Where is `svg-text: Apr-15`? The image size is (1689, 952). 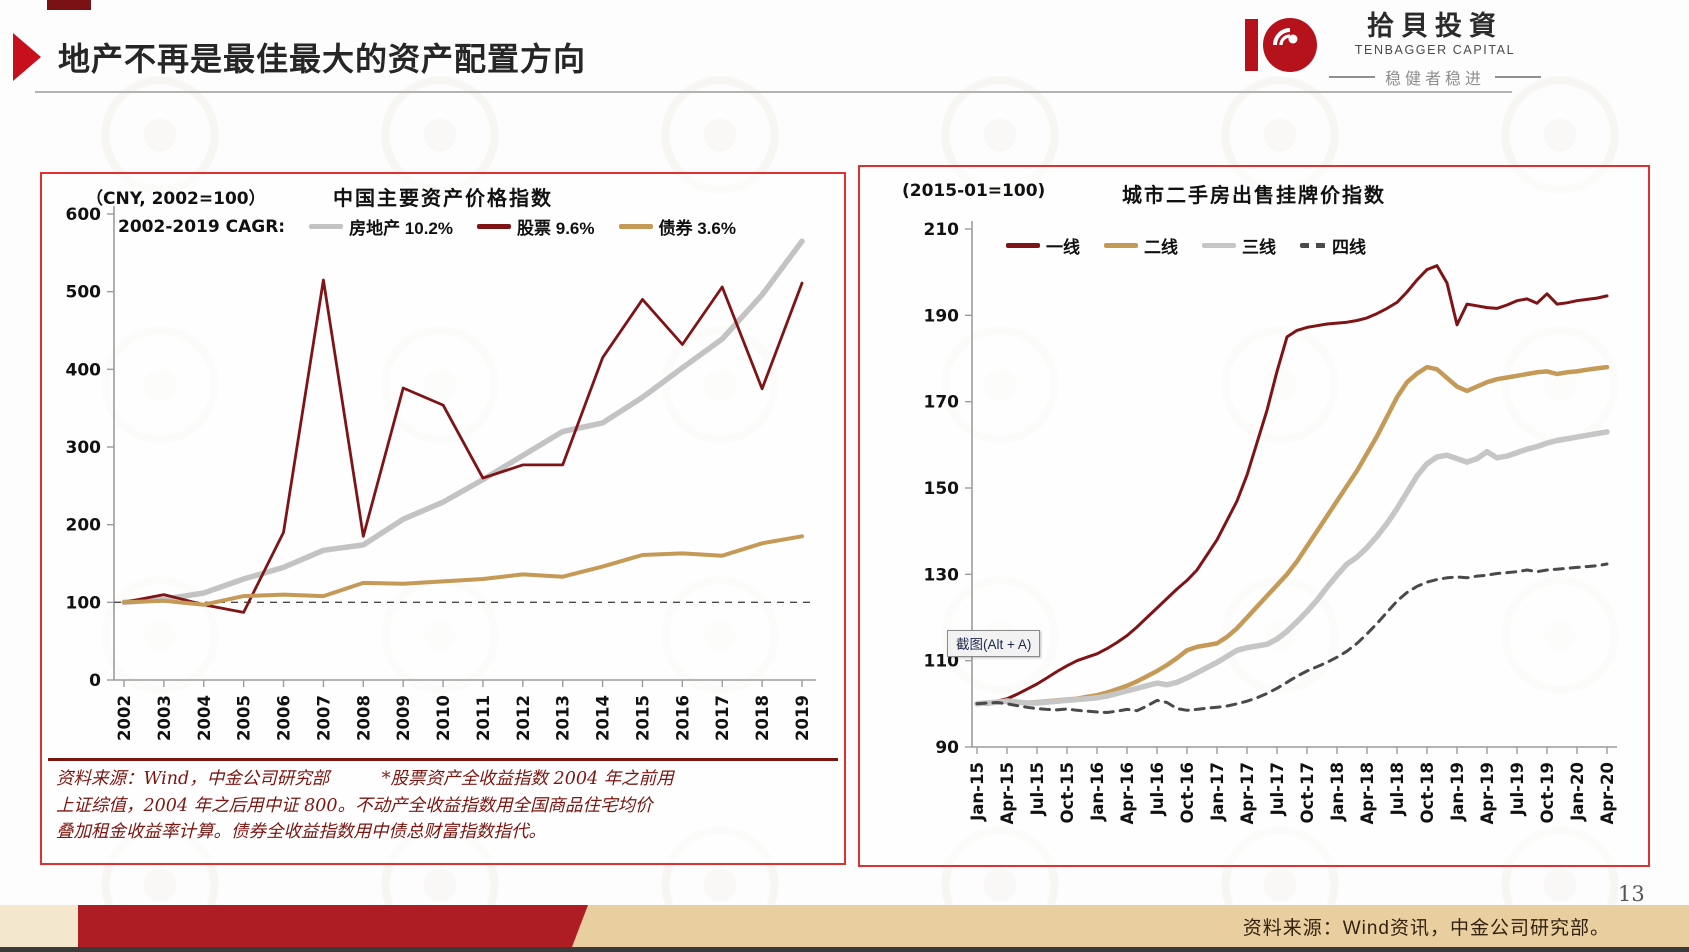
svg-text: Apr-15 is located at coordinates (1007, 793).